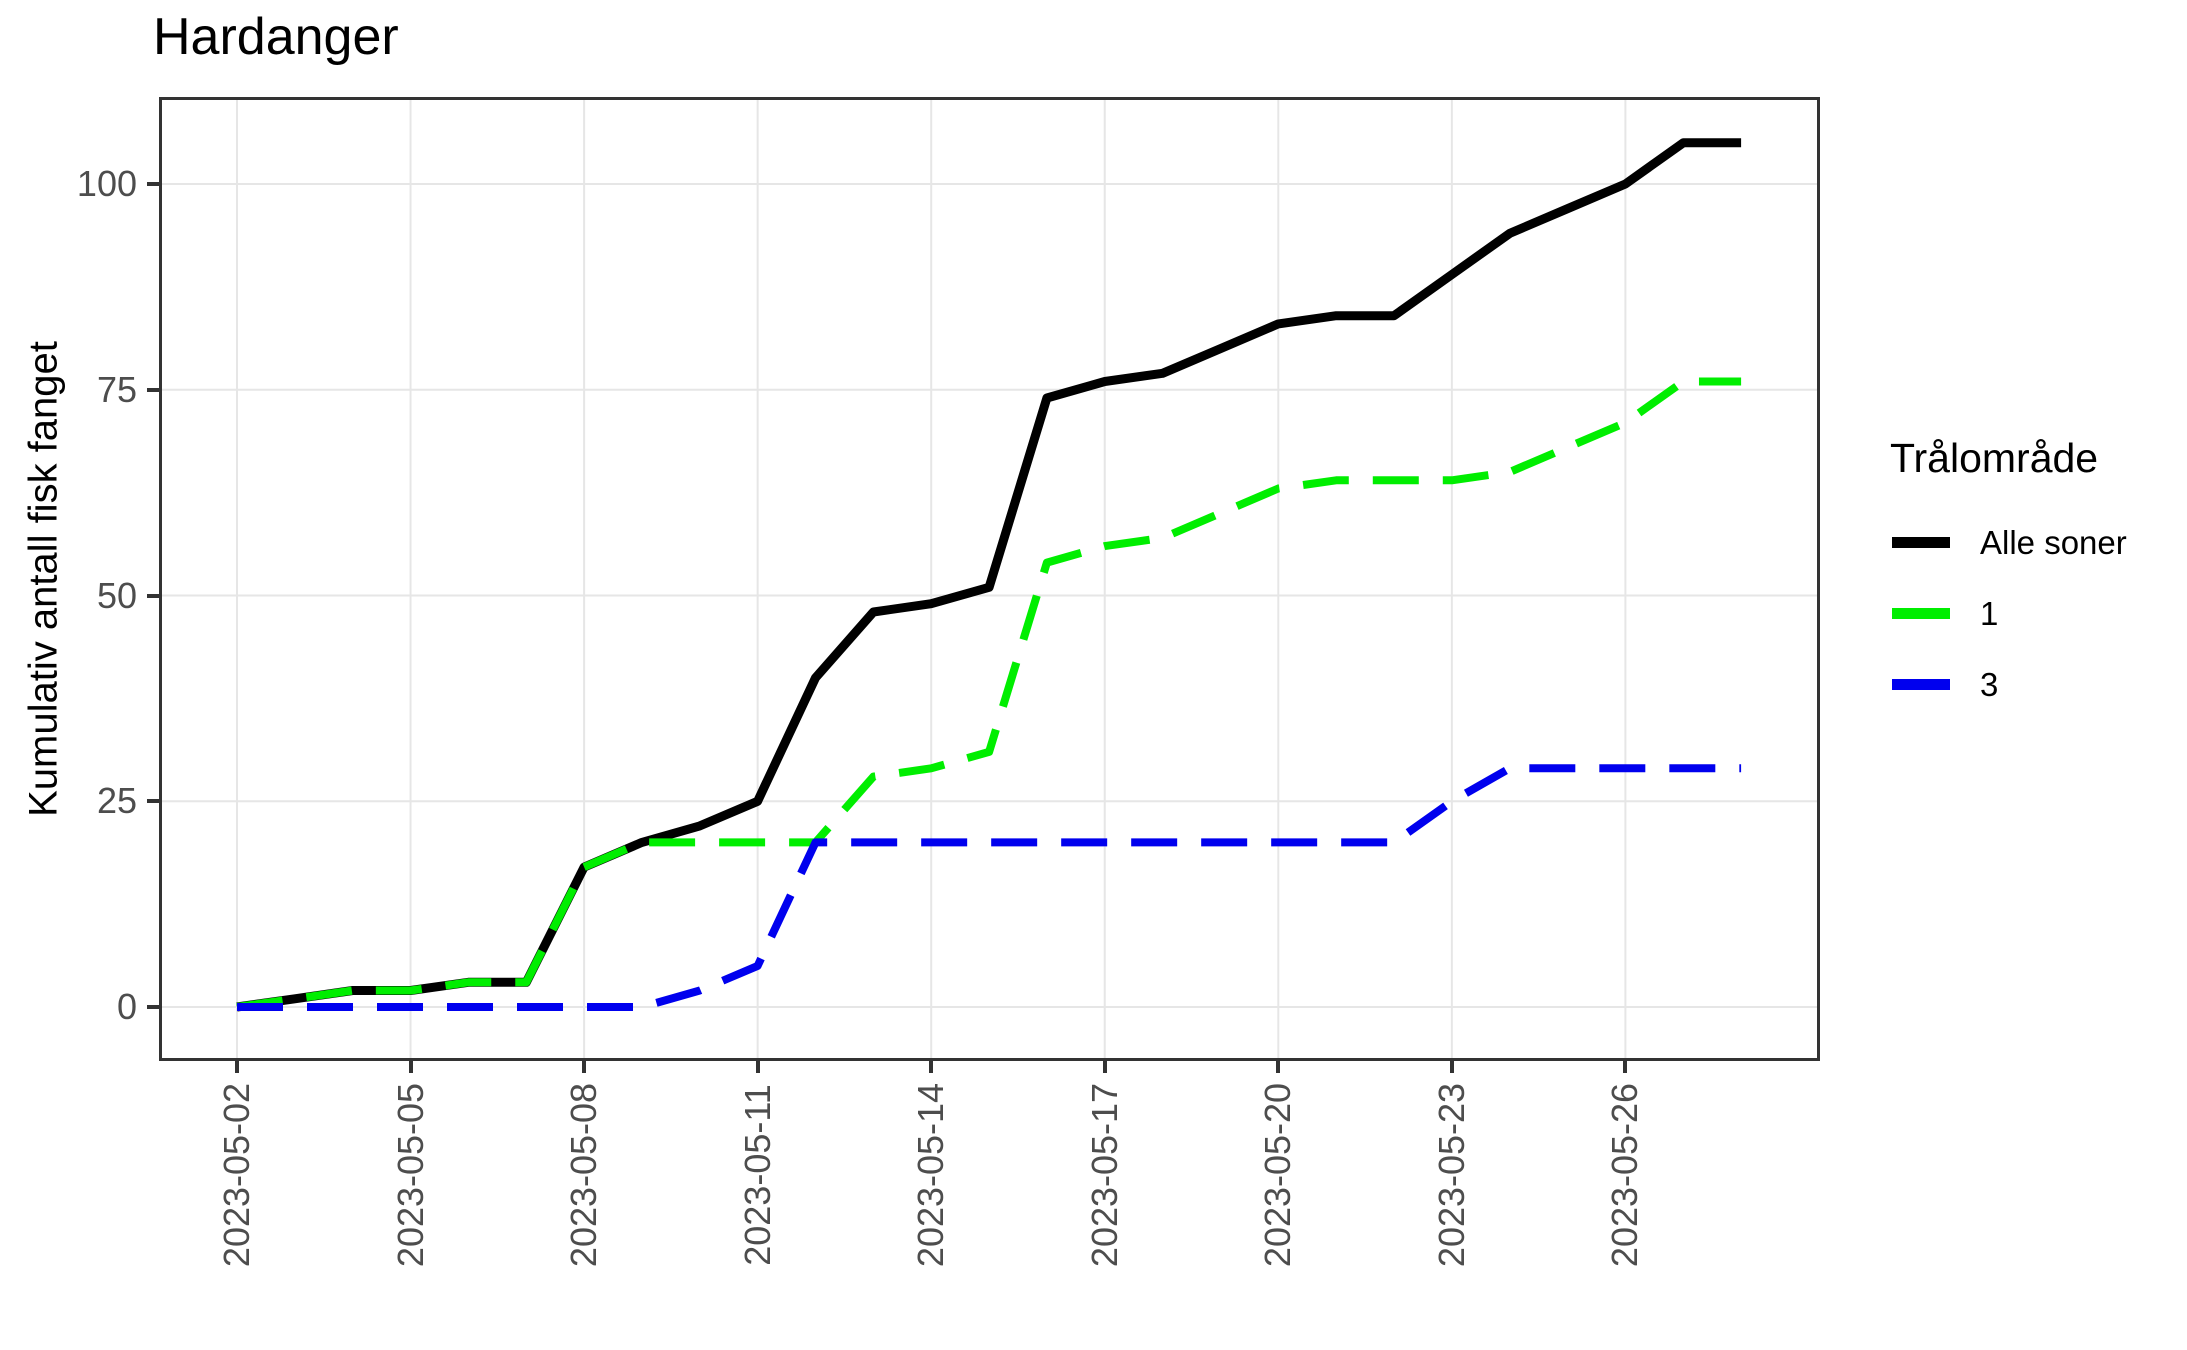  Describe the element at coordinates (1451, 1175) in the screenshot. I see `x-tick-label: 2023-05-23` at that location.